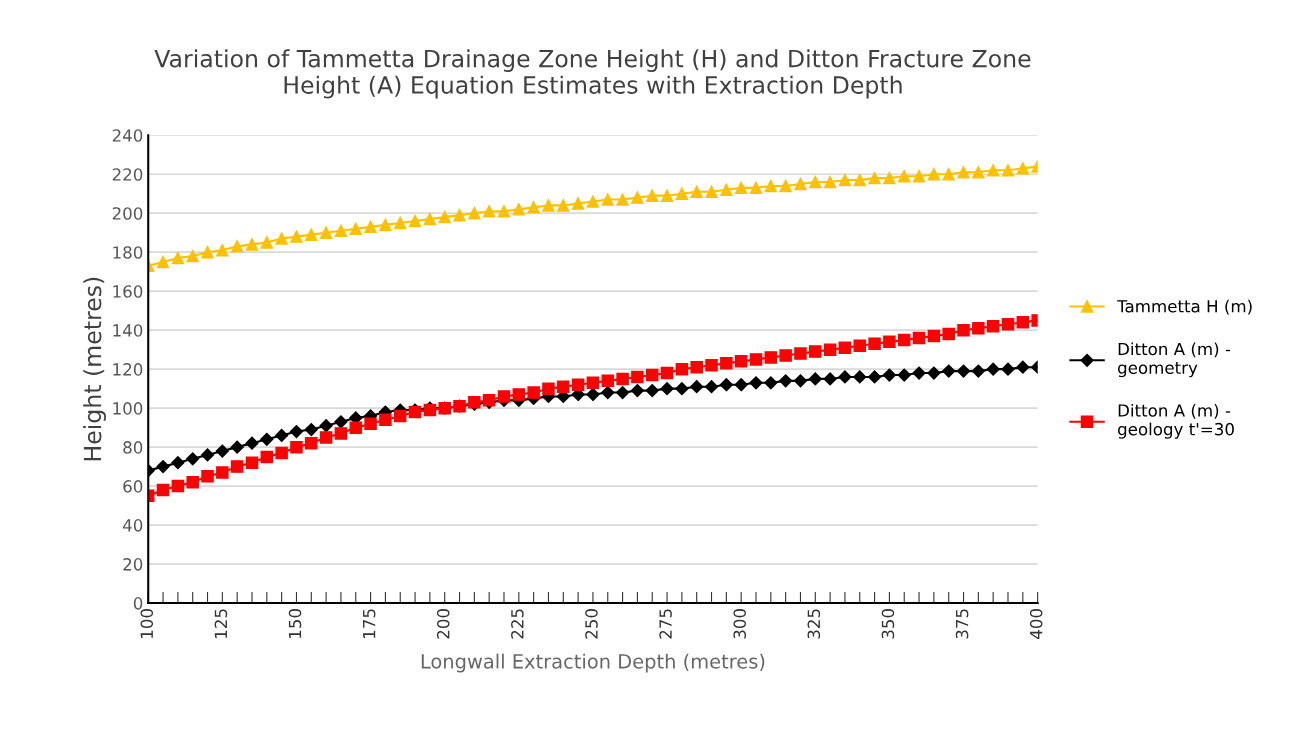 Image resolution: width=1289 pixels, height=731 pixels. What do you see at coordinates (369, 623) in the screenshot?
I see `x-tick-label: 175` at bounding box center [369, 623].